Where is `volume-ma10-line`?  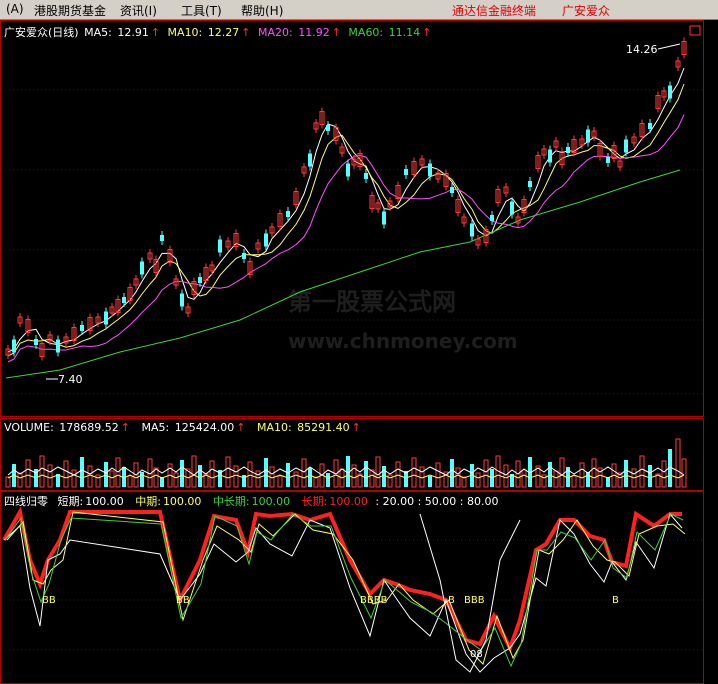
volume-ma10-line is located at coordinates (346, 476).